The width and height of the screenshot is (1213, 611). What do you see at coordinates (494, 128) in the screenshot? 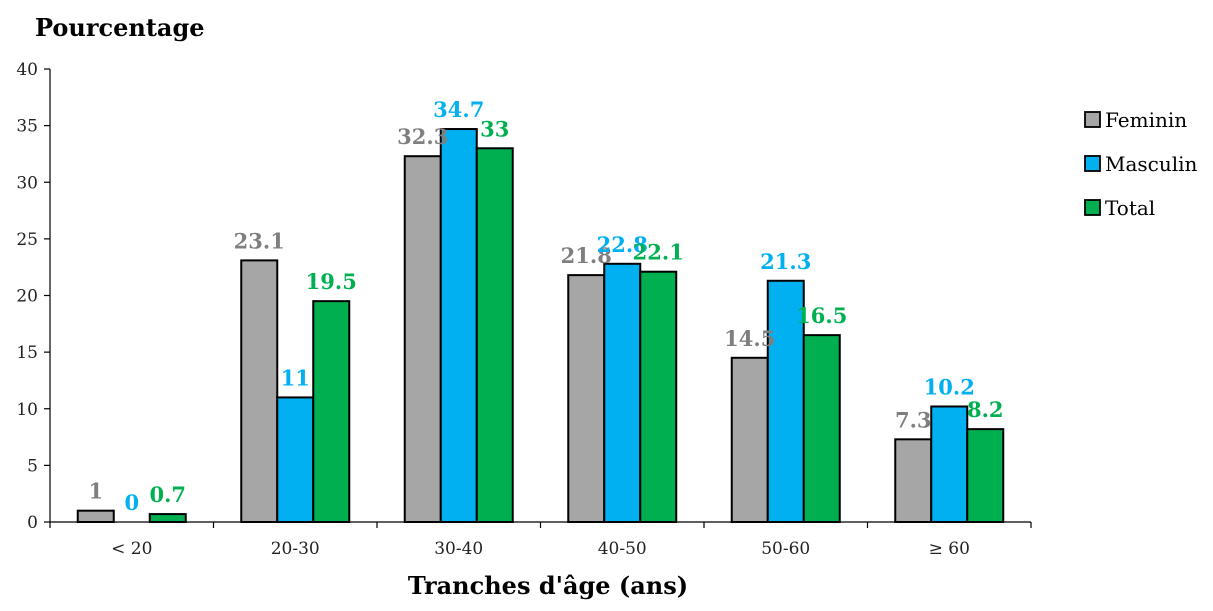
I see `data-label-total: 33` at bounding box center [494, 128].